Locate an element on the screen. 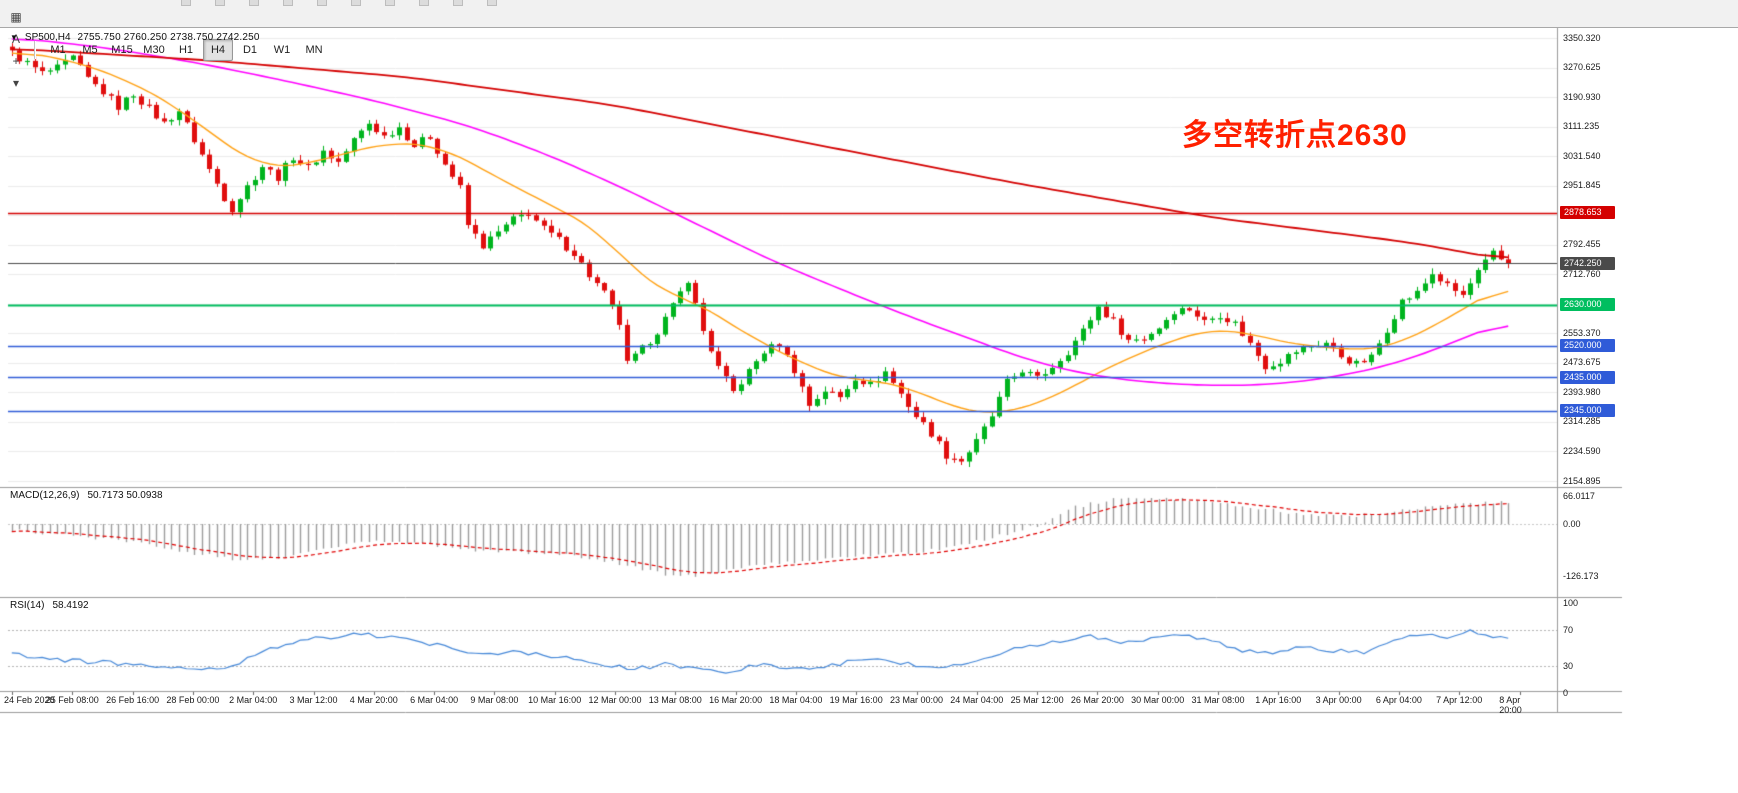  macd-indicator-values: 50.7173 50.0938 is located at coordinates (125, 495).